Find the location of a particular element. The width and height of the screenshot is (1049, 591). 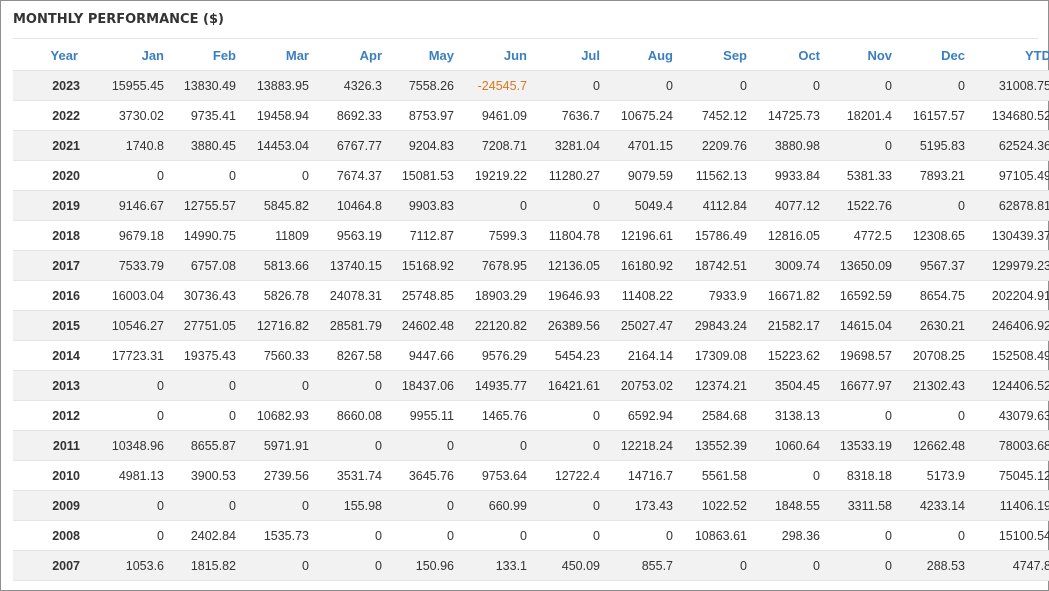

value-cell: 15100.54 is located at coordinates (1010, 535).